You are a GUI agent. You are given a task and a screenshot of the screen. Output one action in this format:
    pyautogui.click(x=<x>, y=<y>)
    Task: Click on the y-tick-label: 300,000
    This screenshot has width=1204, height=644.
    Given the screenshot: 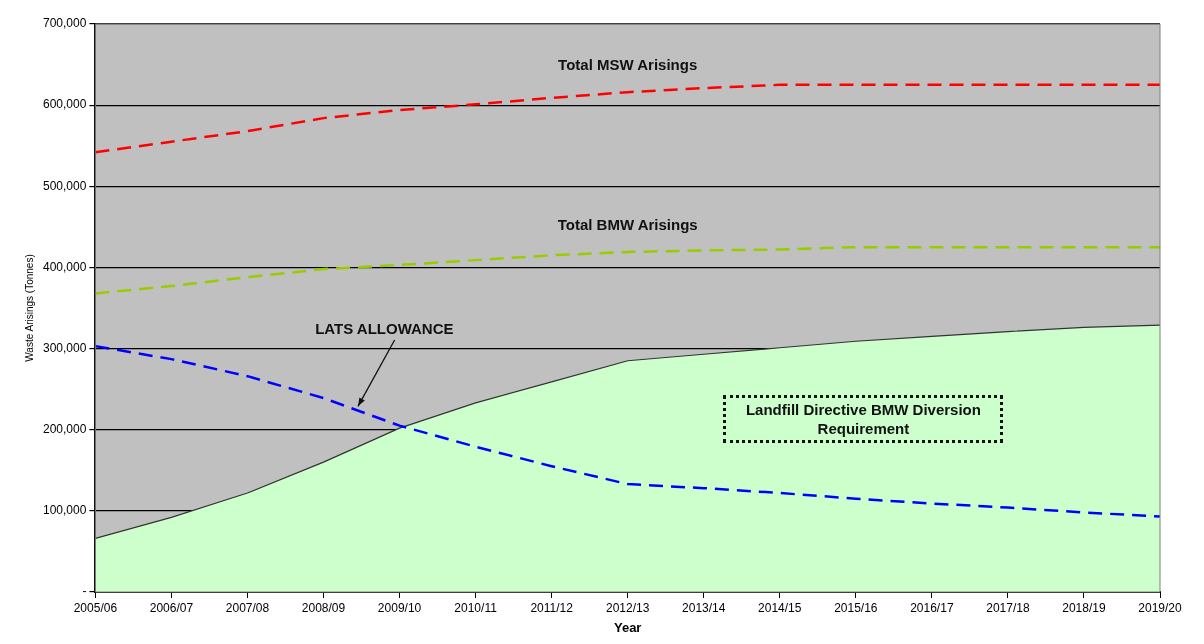 What is the action you would take?
    pyautogui.click(x=64, y=347)
    